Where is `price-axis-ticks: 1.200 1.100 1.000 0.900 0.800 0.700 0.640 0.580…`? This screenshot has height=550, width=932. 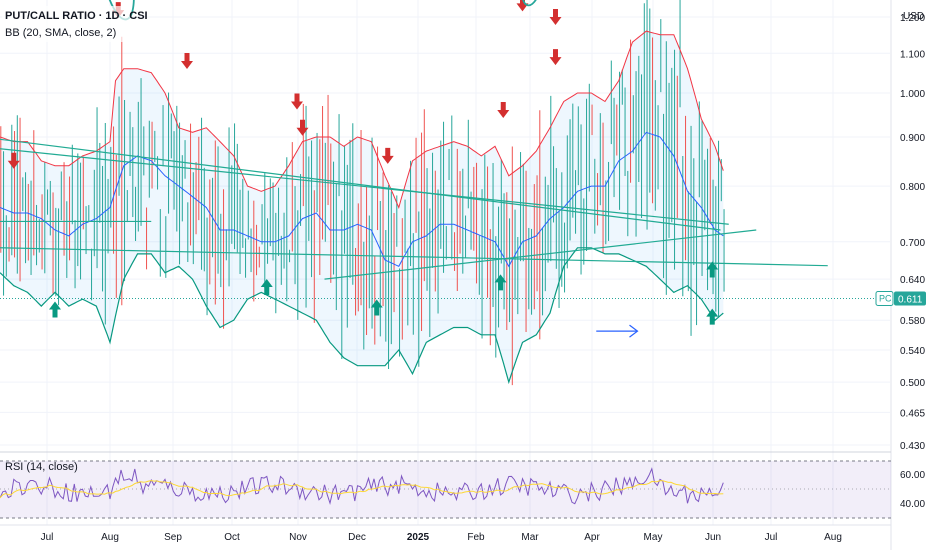
price-axis-ticks: 1.200 1.100 1.000 0.900 0.800 0.700 0.640 0.580… is located at coordinates (912, 232).